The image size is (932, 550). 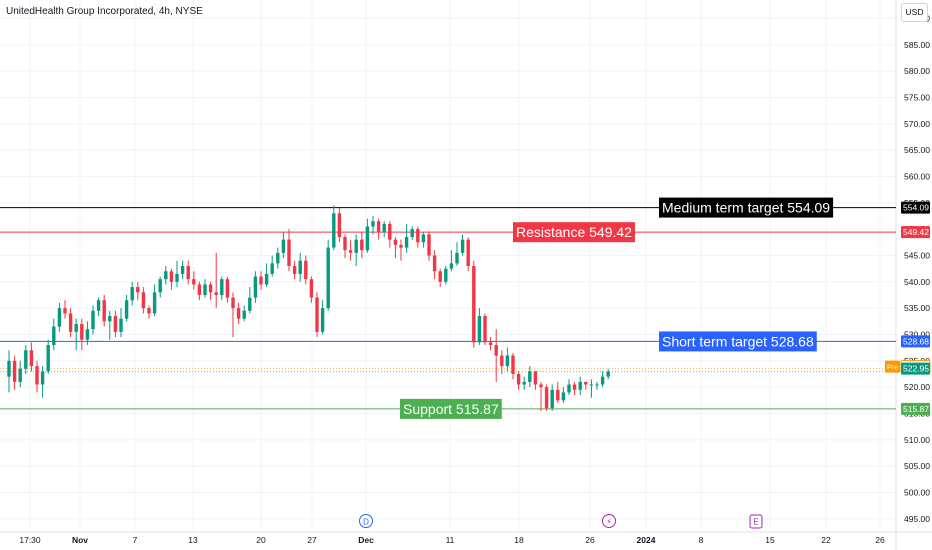 I want to click on event-split-icon, so click(x=609, y=521).